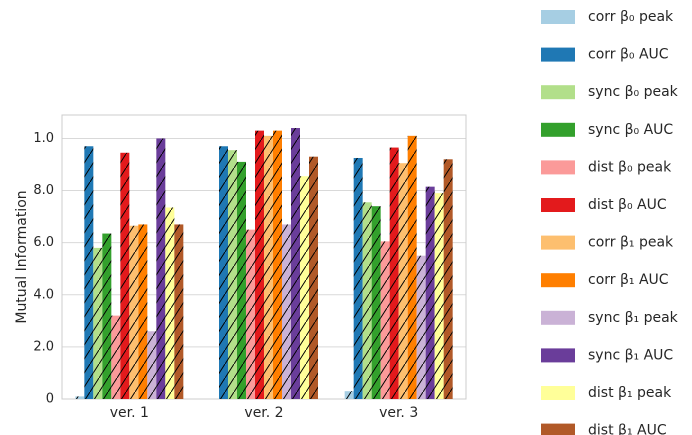 The image size is (692, 435). Describe the element at coordinates (633, 92) in the screenshot. I see `legend-label: sync β₀ peak` at that location.